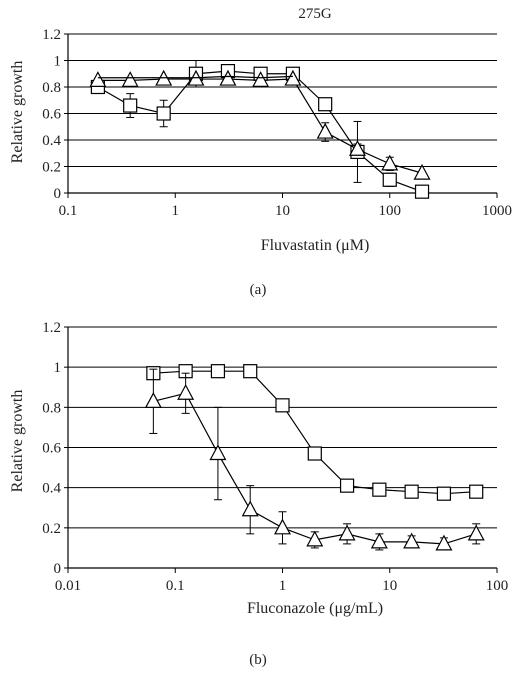 Image resolution: width=517 pixels, height=676 pixels. I want to click on y-axis-label-b: Relative growth, so click(17, 441).